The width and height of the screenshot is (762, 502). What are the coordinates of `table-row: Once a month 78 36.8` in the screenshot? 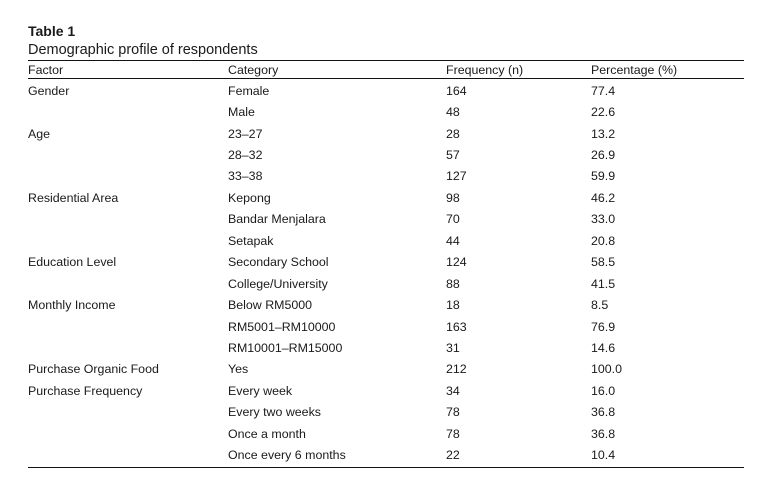 It's located at (386, 433).